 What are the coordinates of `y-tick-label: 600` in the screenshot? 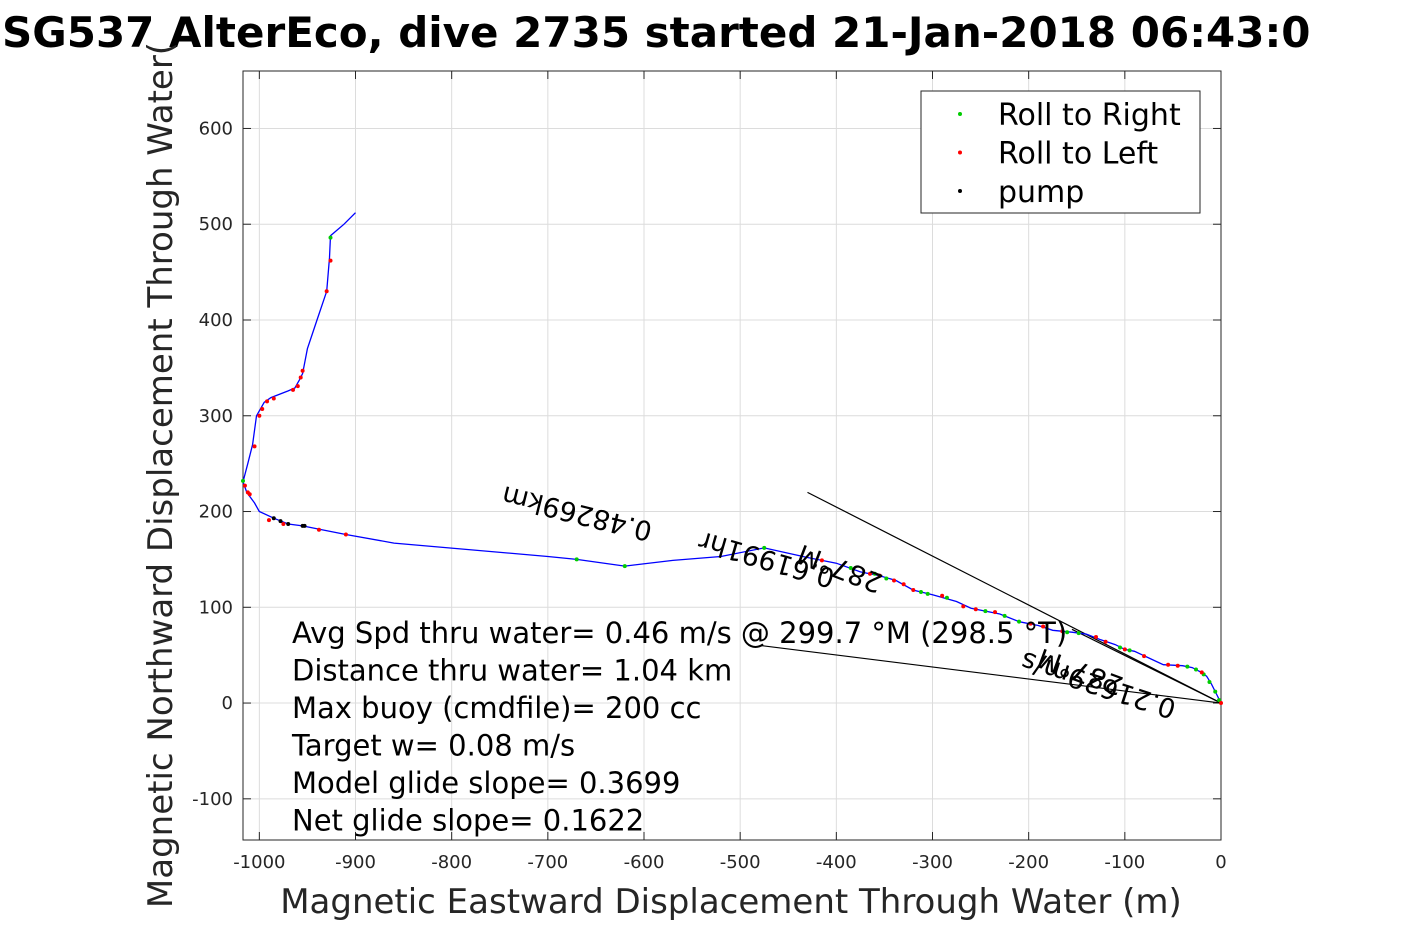 It's located at (216, 128).